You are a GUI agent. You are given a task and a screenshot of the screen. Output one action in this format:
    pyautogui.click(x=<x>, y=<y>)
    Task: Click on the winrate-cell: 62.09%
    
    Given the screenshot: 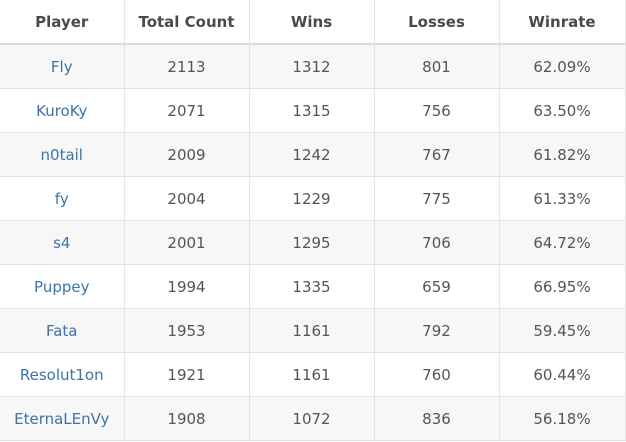 What is the action you would take?
    pyautogui.click(x=562, y=66)
    